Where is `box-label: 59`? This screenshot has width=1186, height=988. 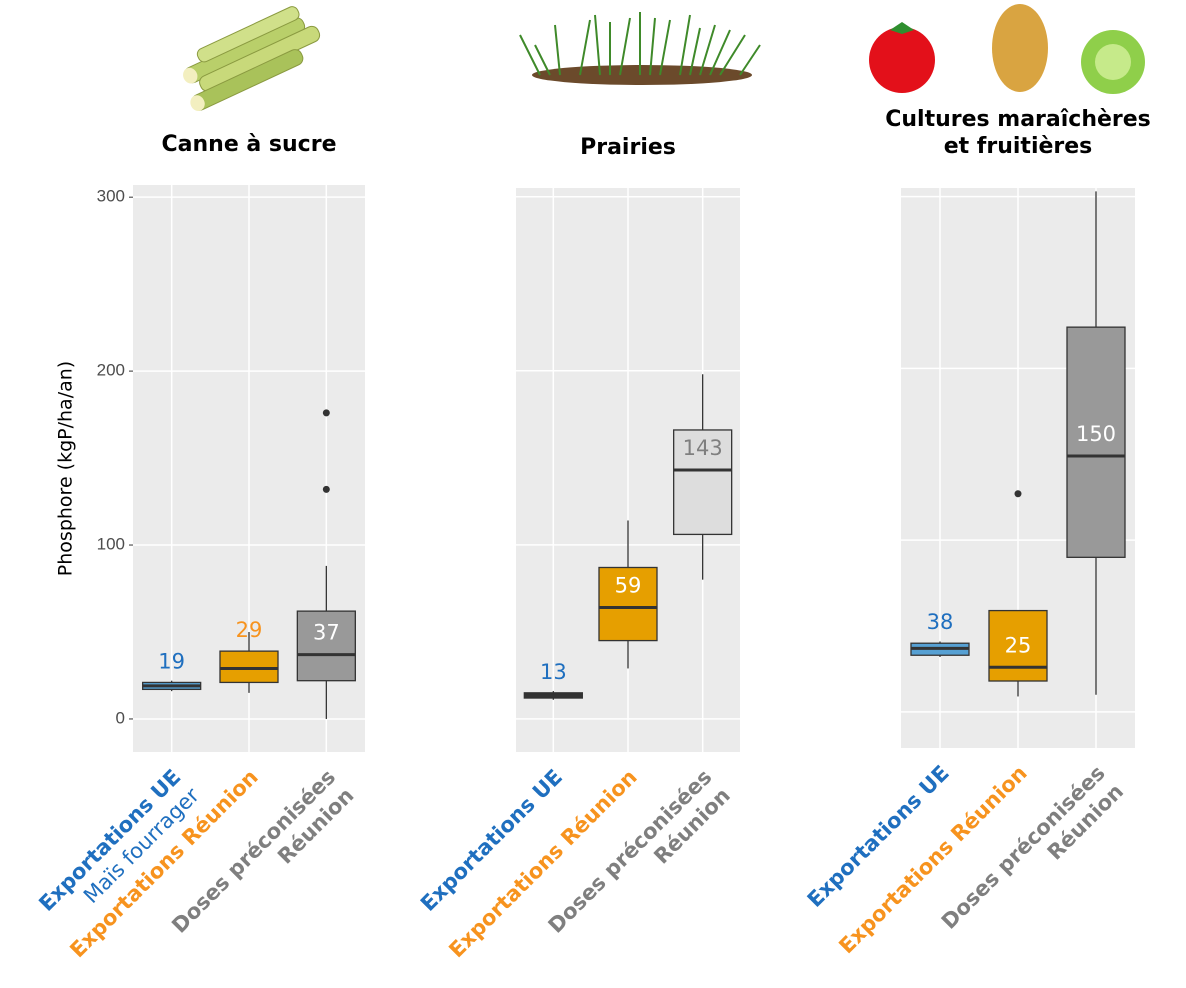
box-label: 59 is located at coordinates (628, 586).